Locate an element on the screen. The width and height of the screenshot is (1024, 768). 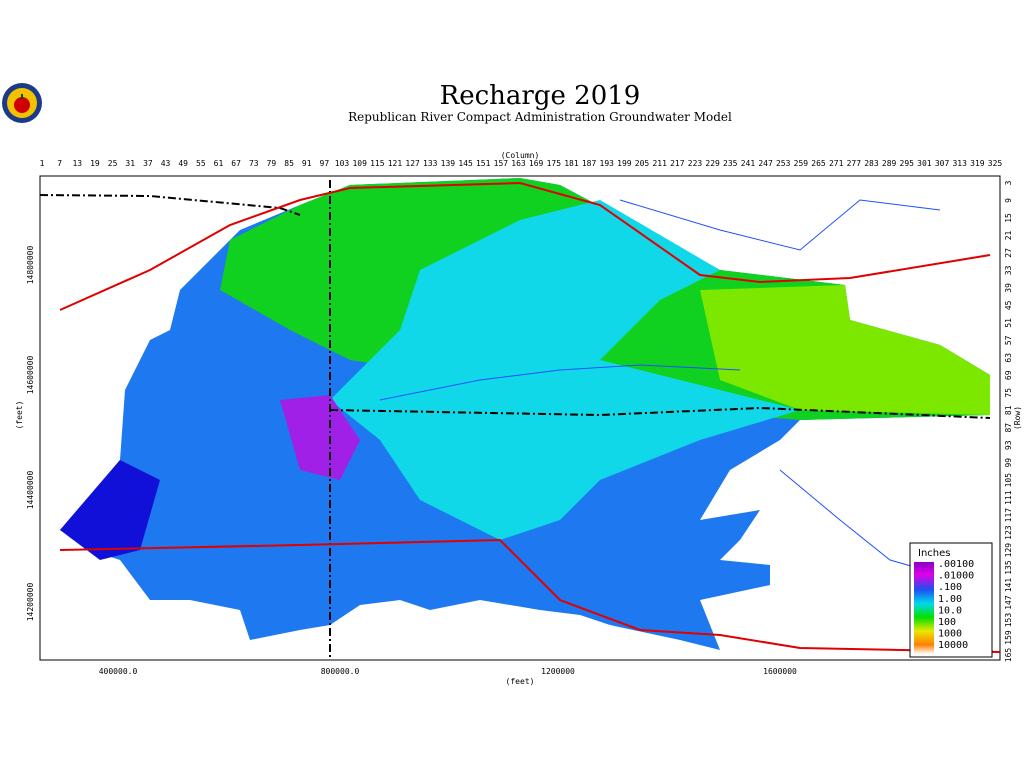
column-label: 175 is located at coordinates (554, 163).